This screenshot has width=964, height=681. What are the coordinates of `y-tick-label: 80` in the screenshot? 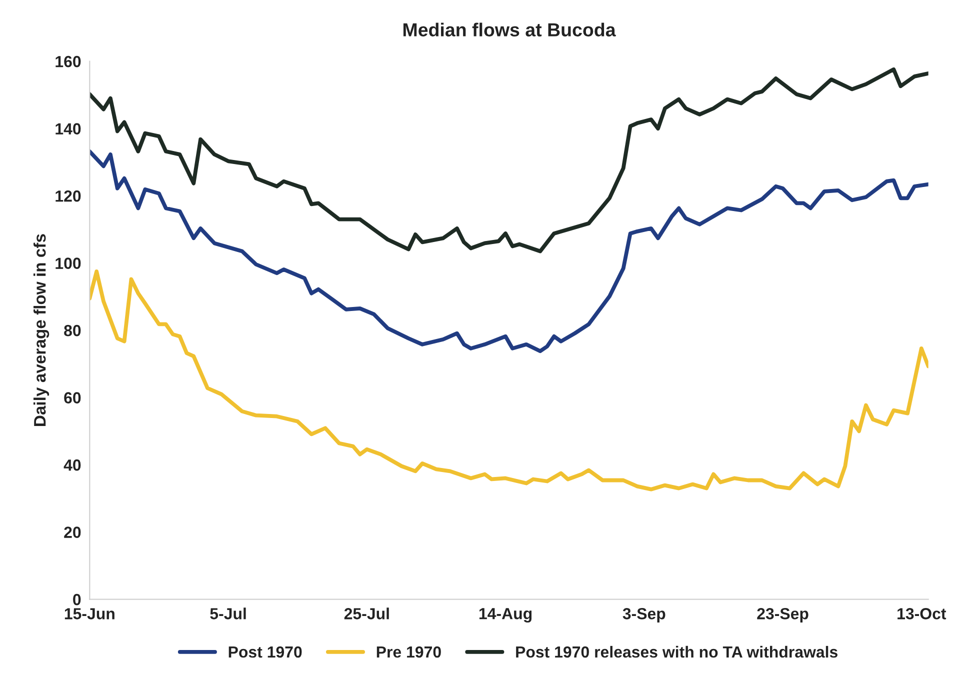 It's located at (72, 330).